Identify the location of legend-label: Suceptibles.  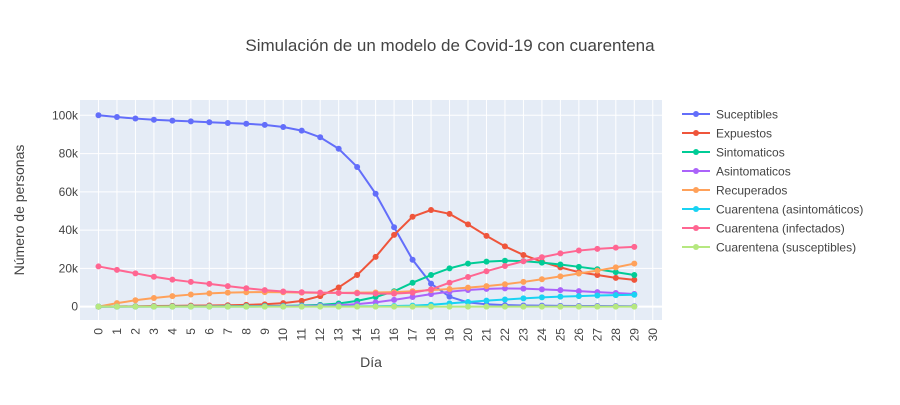
(747, 115).